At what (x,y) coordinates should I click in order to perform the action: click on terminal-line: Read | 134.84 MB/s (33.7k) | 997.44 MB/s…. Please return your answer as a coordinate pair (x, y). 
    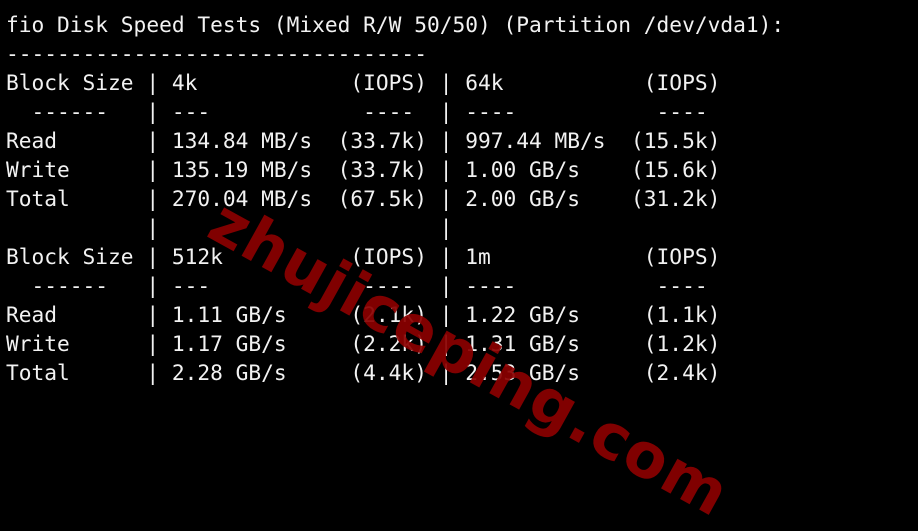
    Looking at the image, I should click on (363, 140).